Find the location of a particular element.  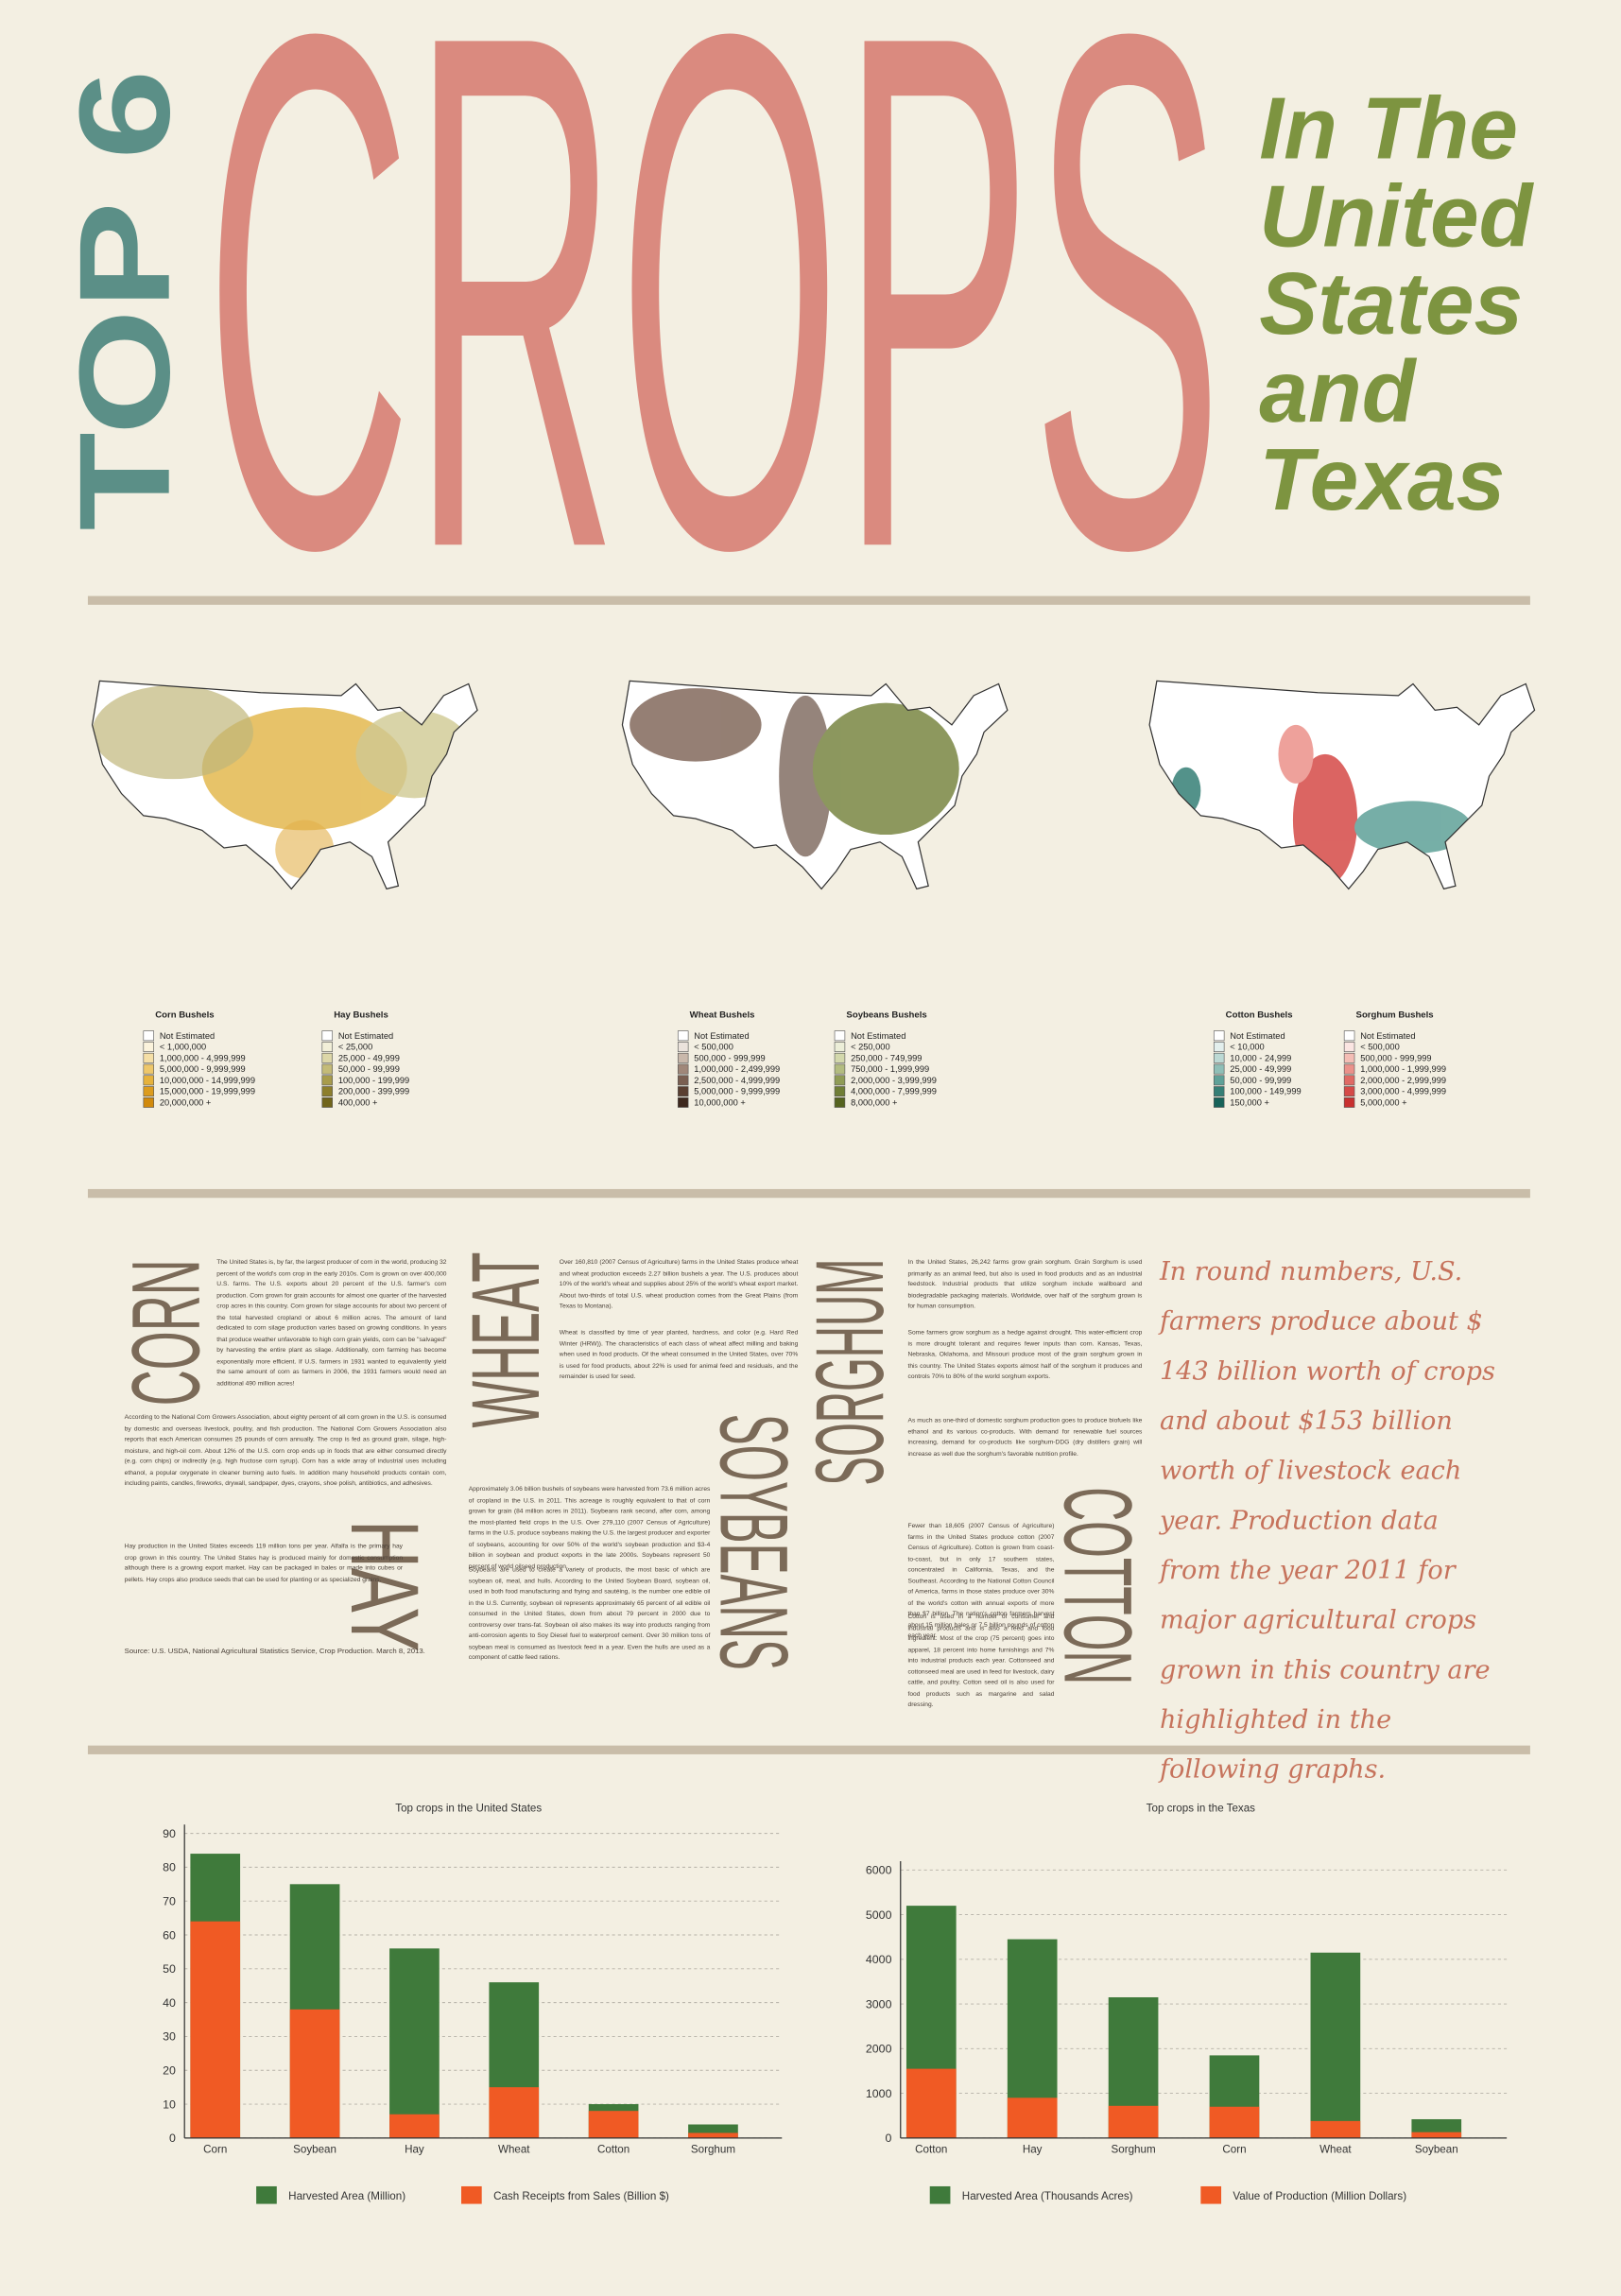

legend-label: 25,000 - 49,999 is located at coordinates (369, 1057).